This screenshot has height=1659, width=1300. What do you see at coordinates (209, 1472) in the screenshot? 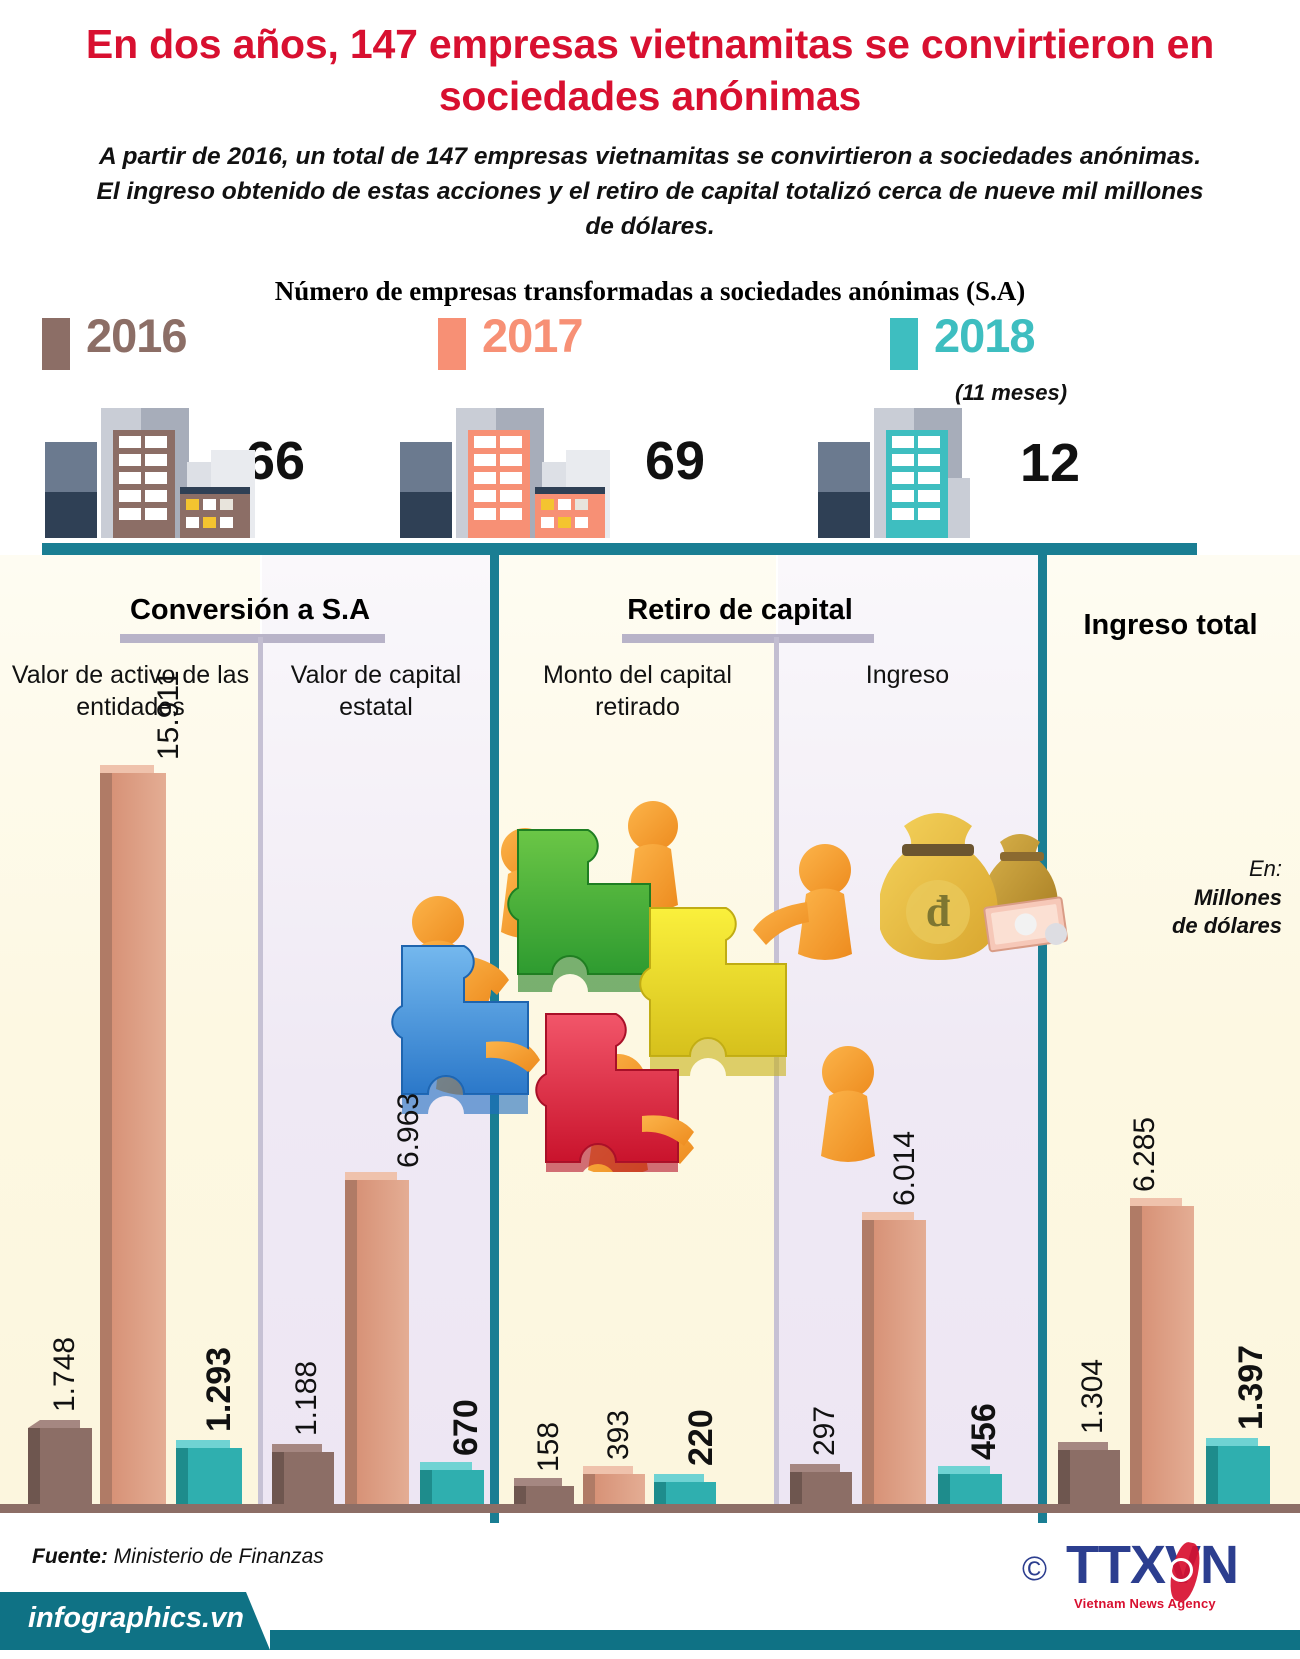
I see `bar-2018-activo` at bounding box center [209, 1472].